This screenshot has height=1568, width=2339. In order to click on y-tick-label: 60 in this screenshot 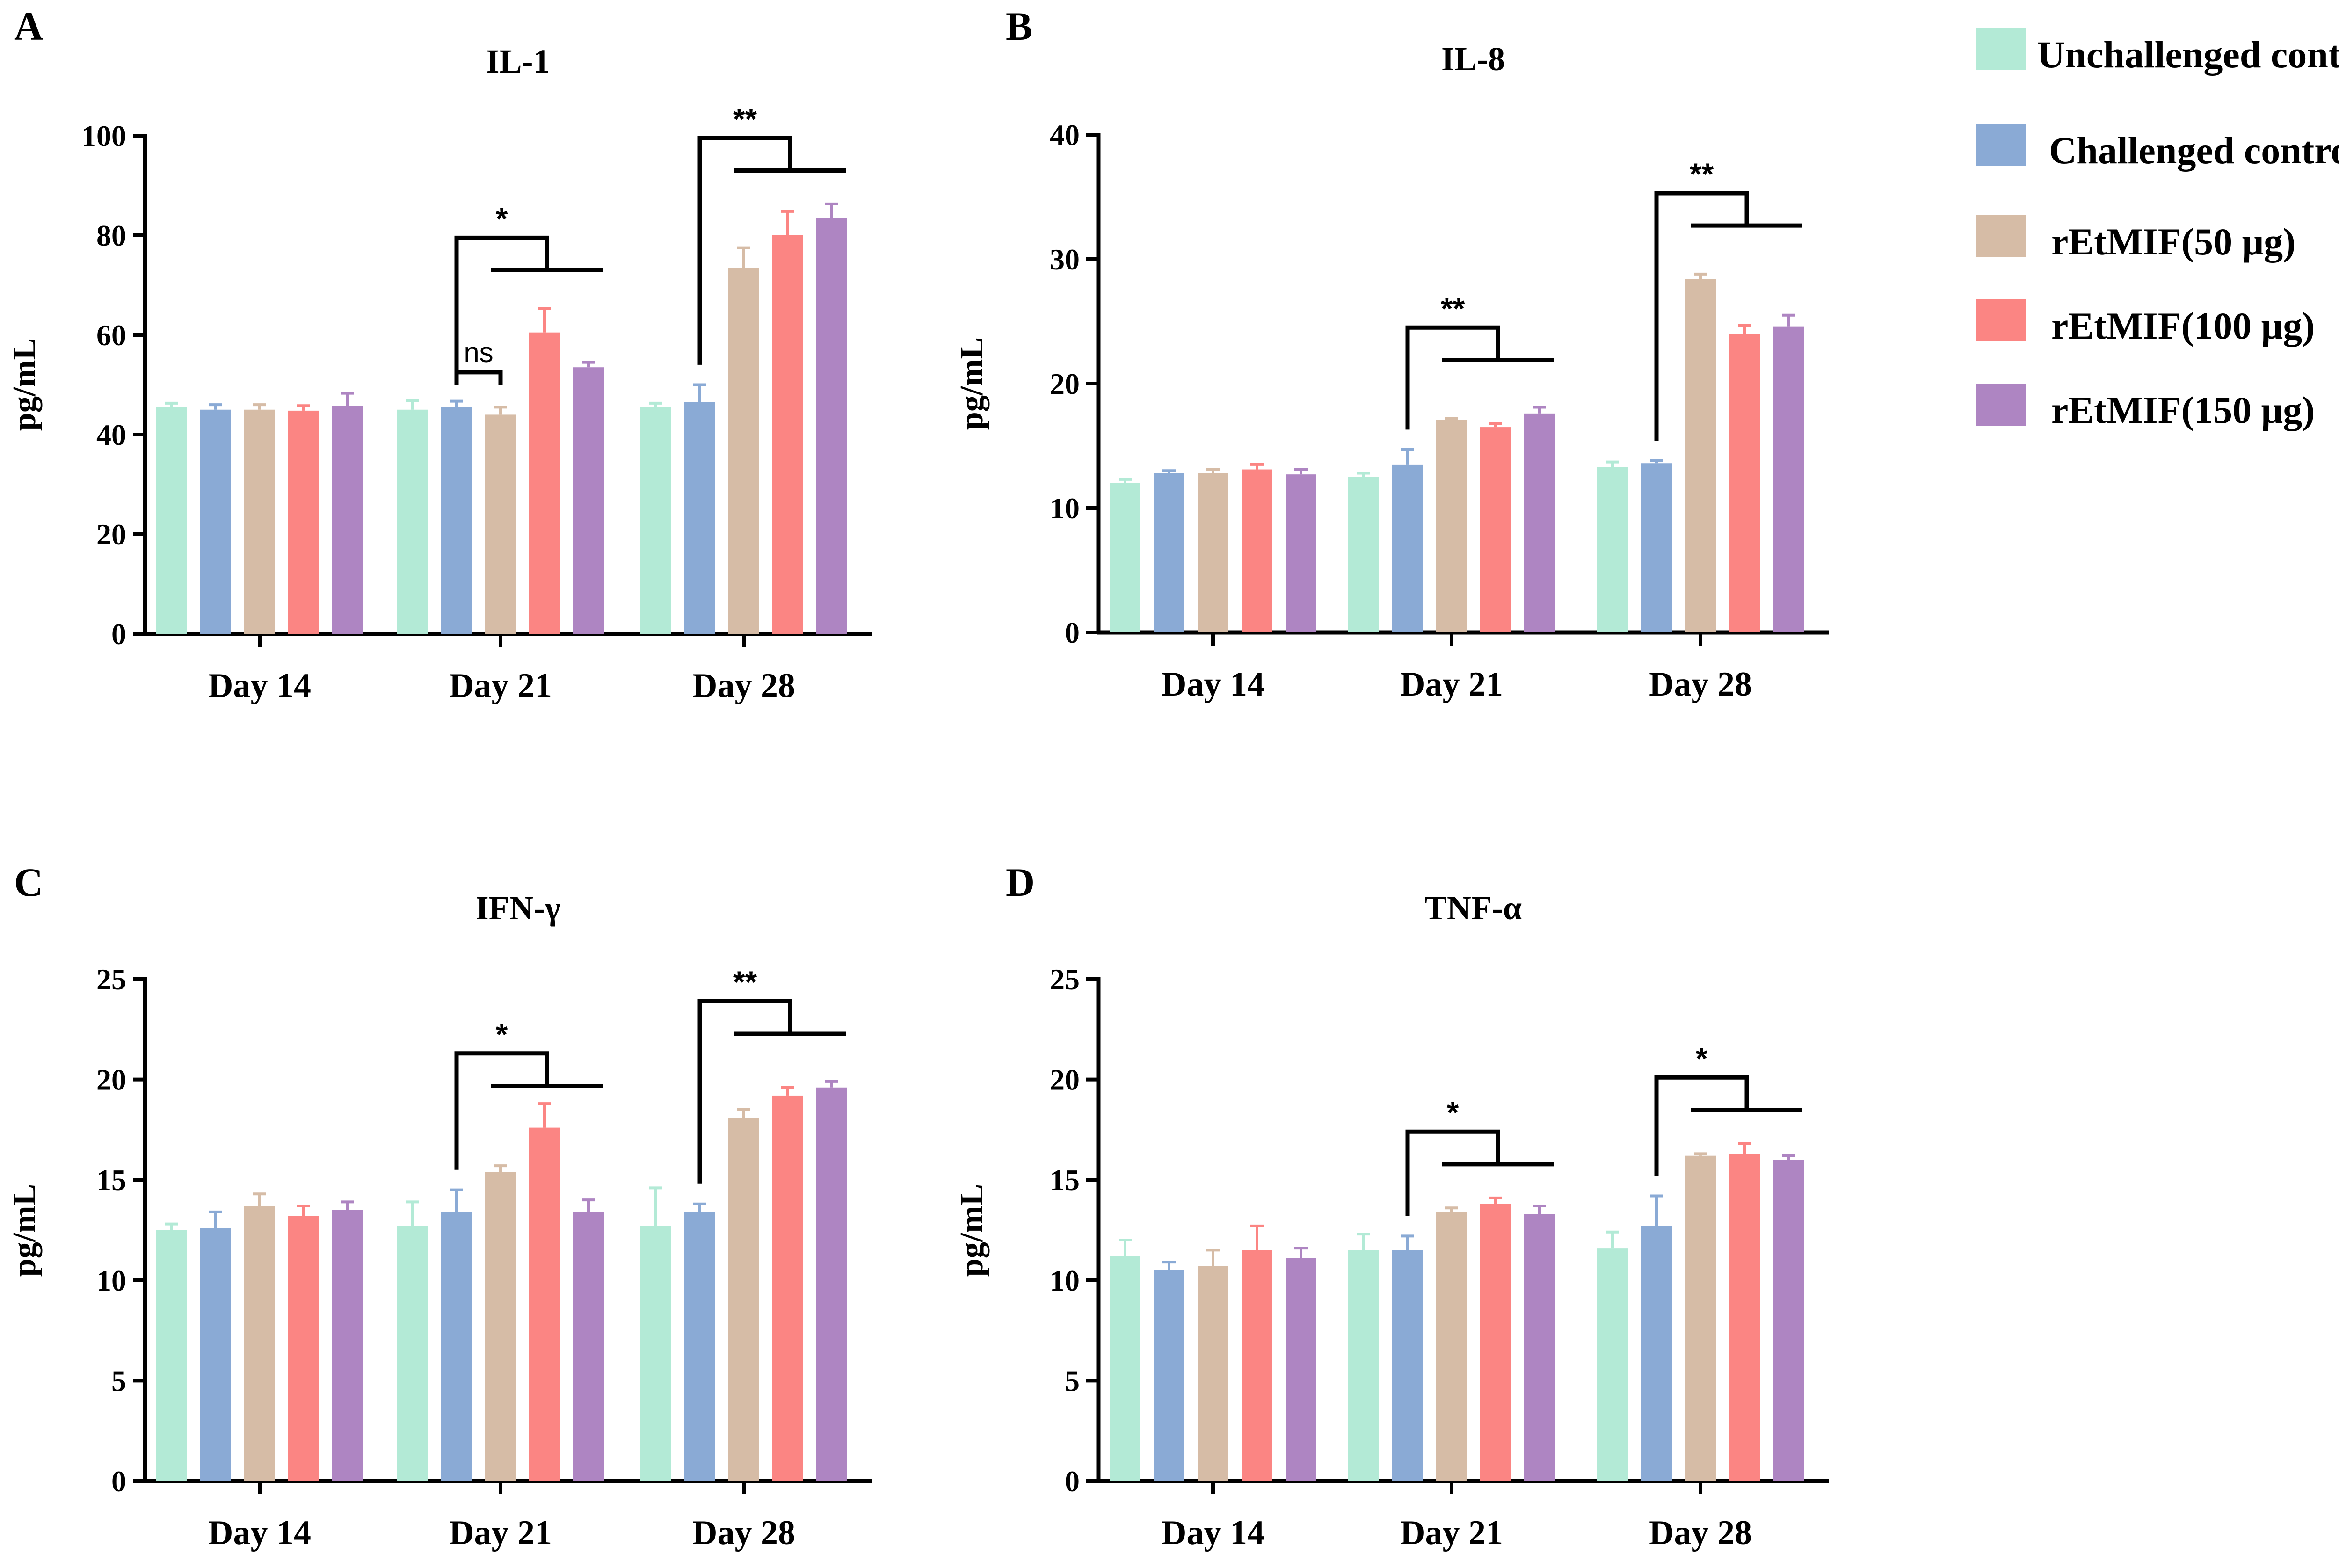, I will do `click(111, 336)`.